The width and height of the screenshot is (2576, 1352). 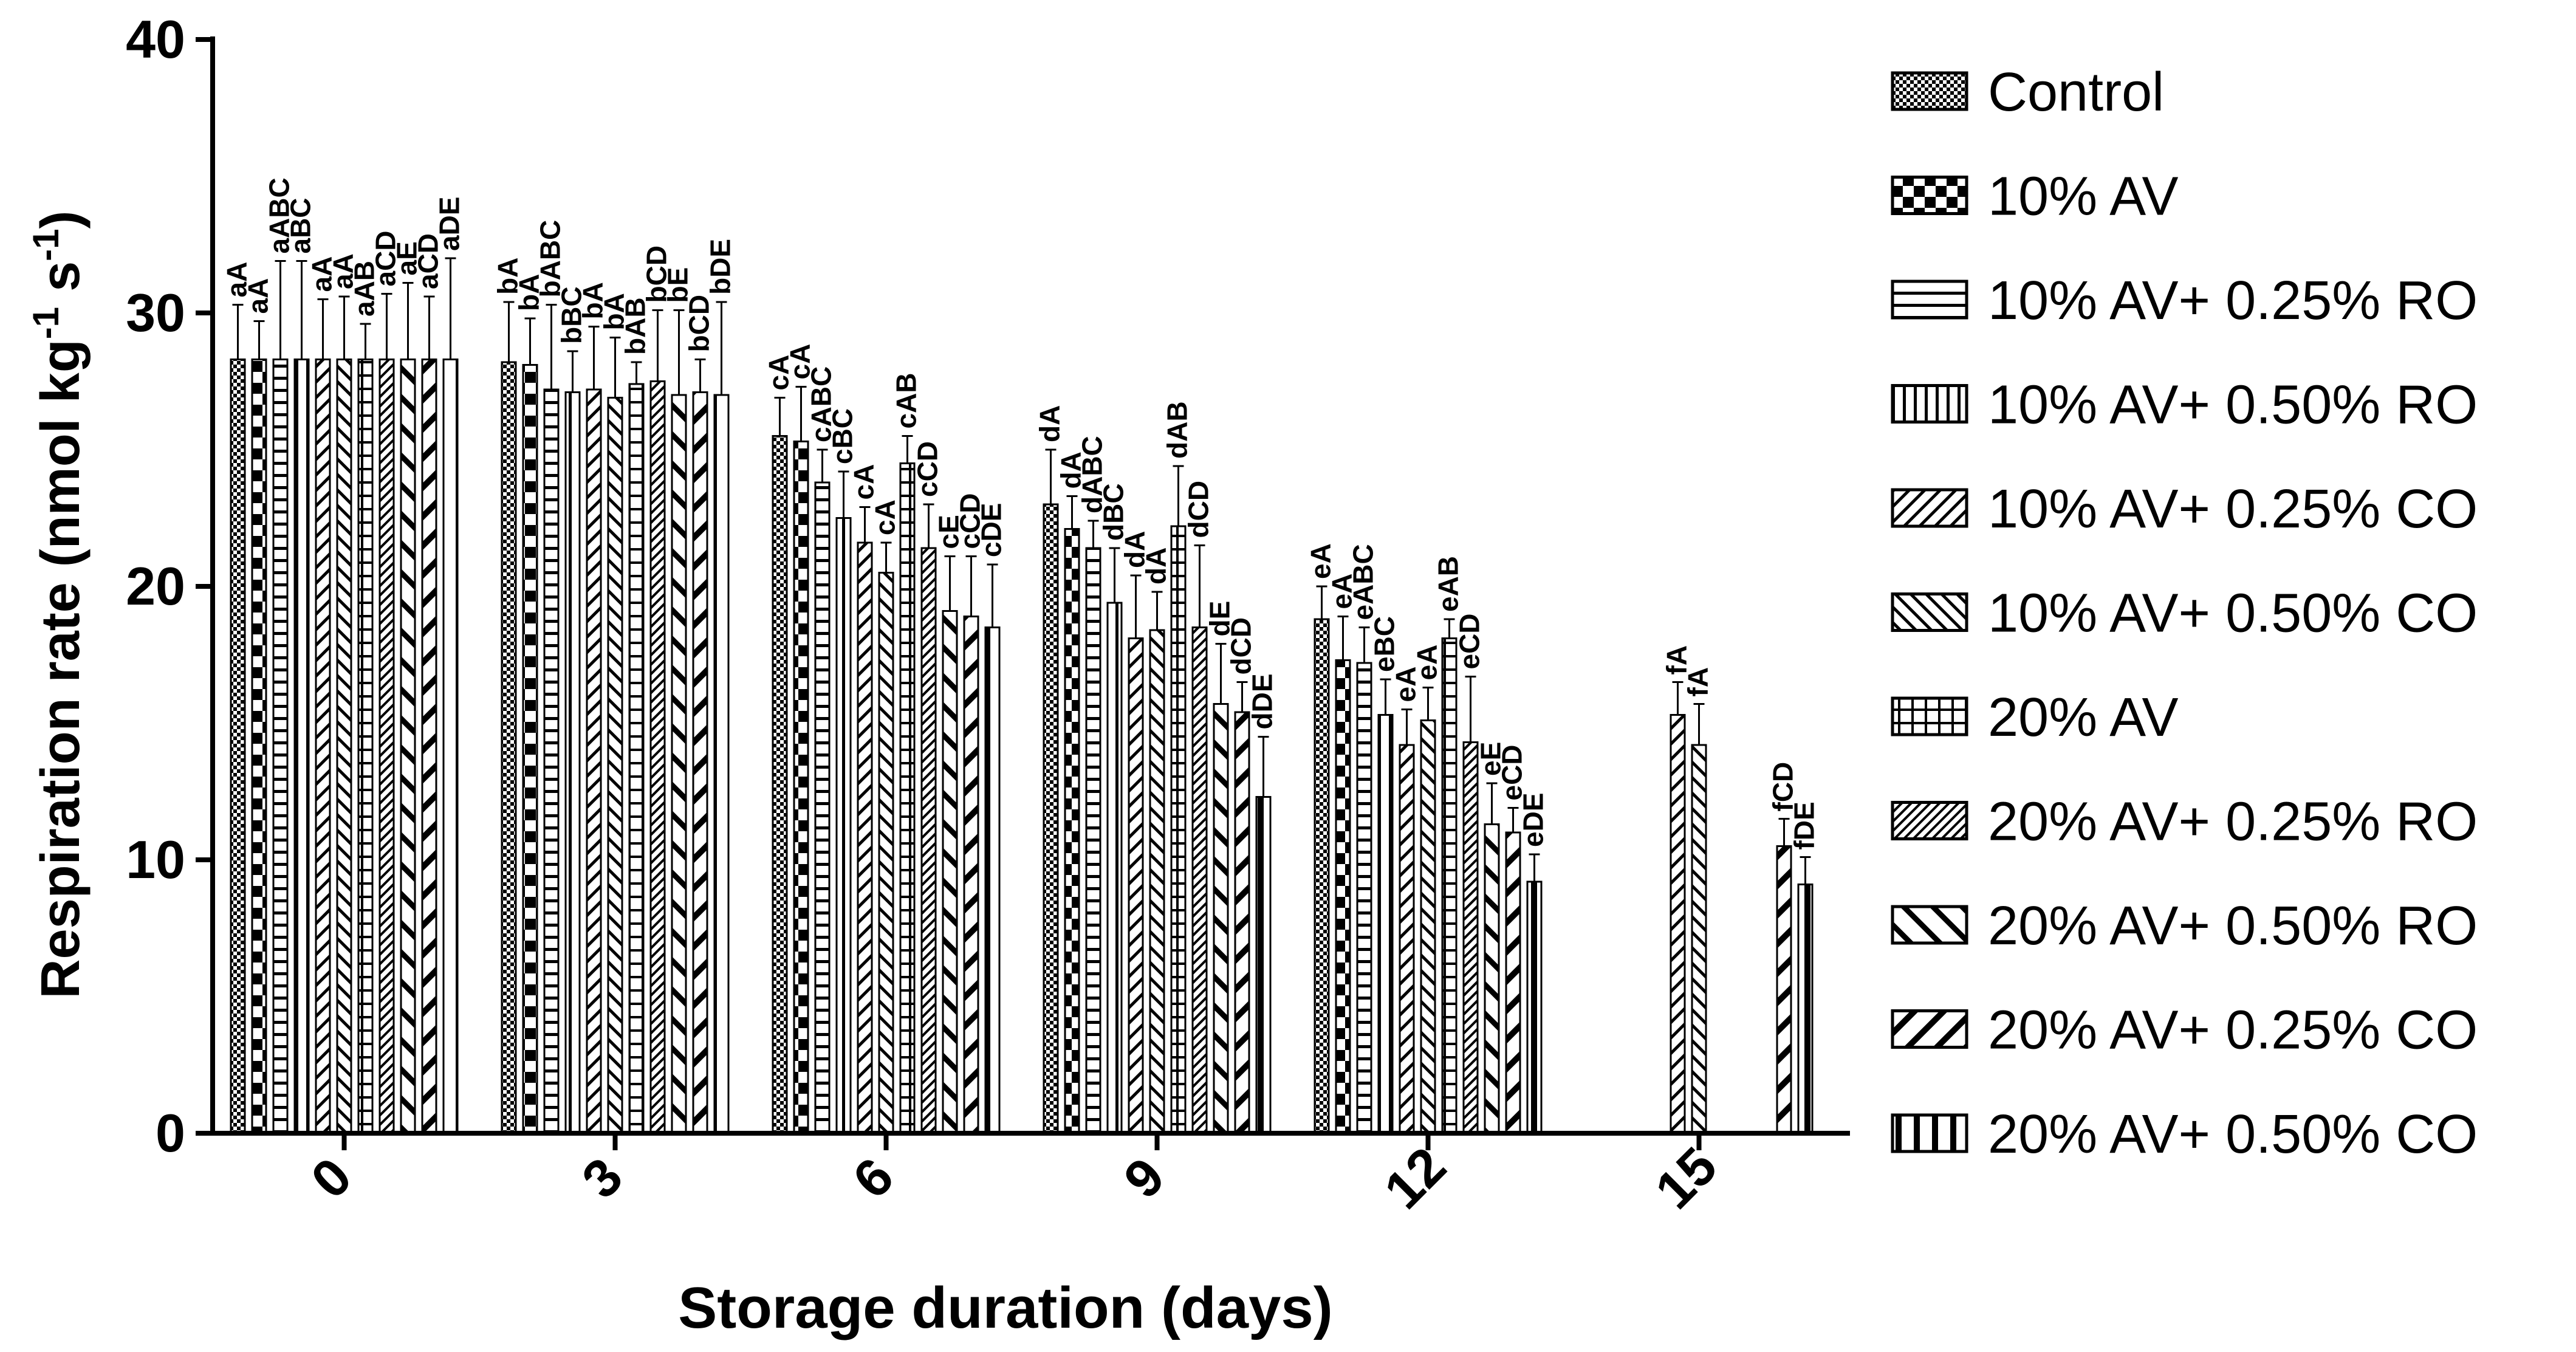 What do you see at coordinates (1469, 641) in the screenshot?
I see `significance-label: eCD` at bounding box center [1469, 641].